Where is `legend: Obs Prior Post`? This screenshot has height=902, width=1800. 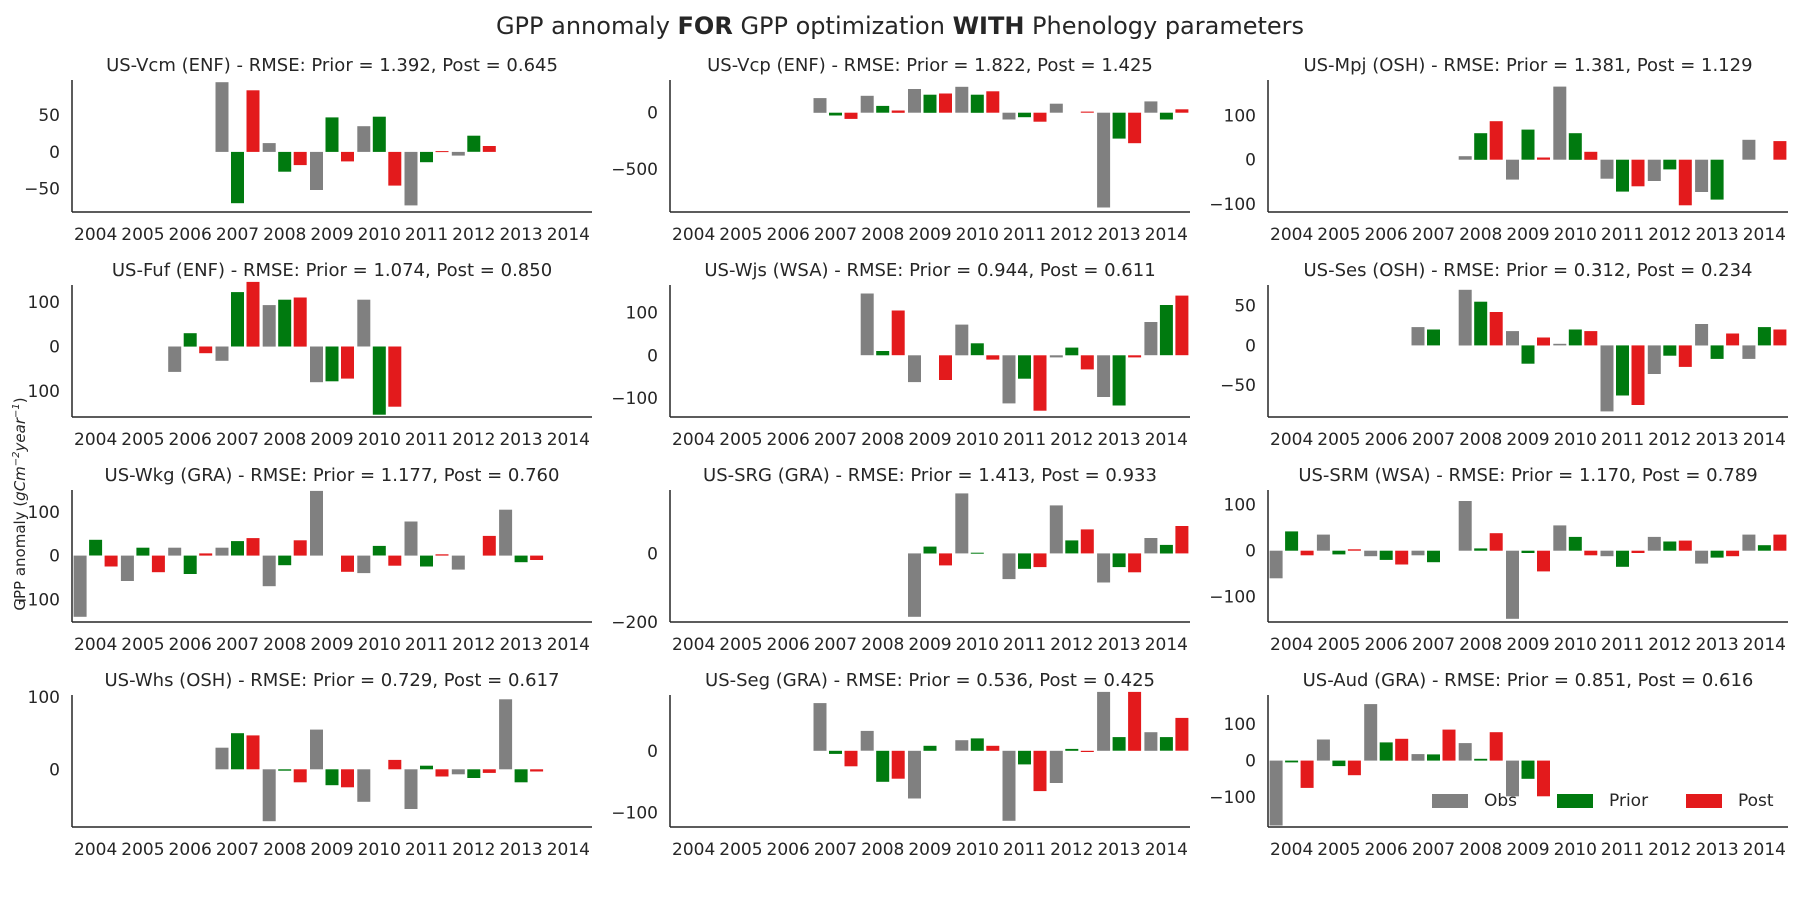
legend: Obs Prior Post is located at coordinates (1603, 801).